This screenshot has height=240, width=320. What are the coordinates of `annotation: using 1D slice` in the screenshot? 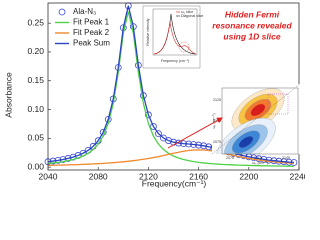 It's located at (251, 36).